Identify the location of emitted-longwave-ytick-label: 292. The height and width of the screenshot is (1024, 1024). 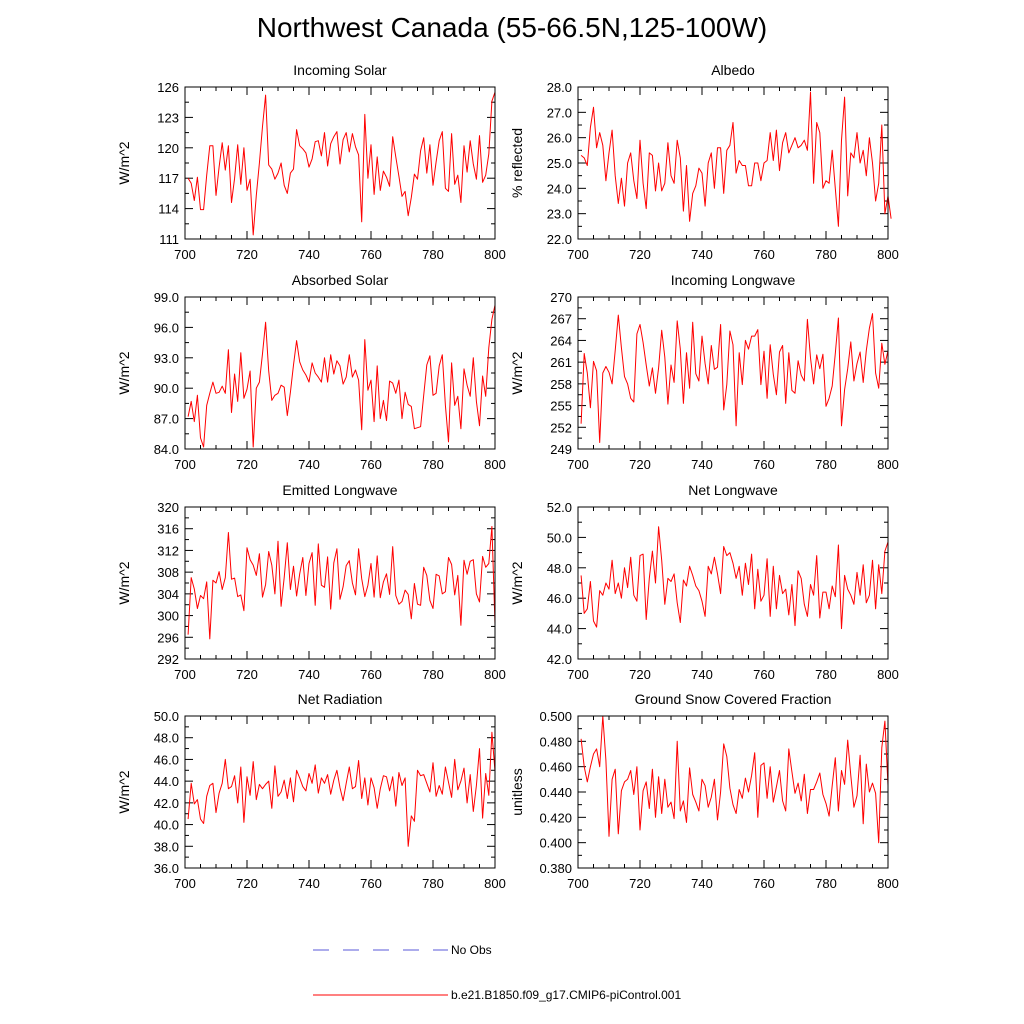
(168, 659).